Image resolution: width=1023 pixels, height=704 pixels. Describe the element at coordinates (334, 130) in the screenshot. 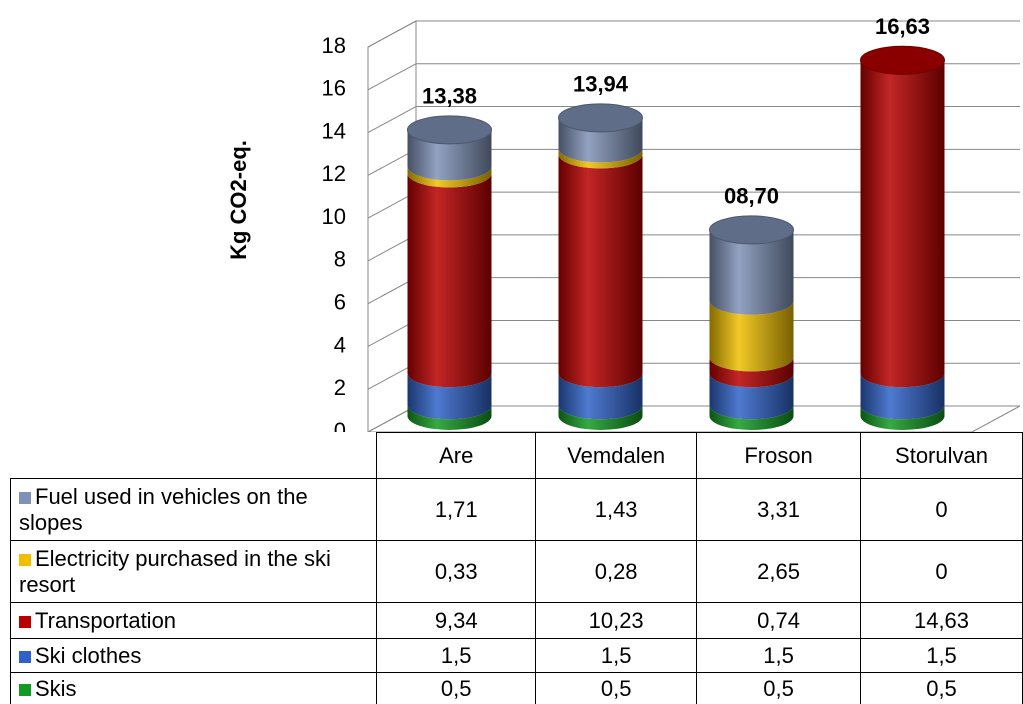

I see `y-tick-label: 14` at that location.